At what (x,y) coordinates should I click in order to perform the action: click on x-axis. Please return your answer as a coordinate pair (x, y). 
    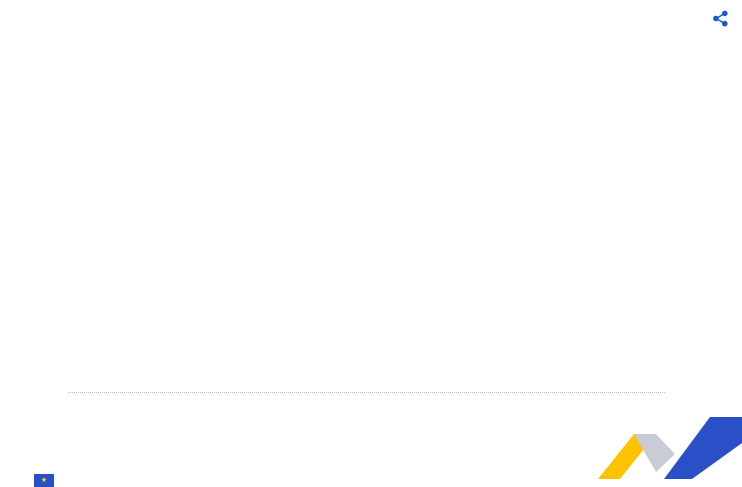
    Looking at the image, I should click on (366, 413).